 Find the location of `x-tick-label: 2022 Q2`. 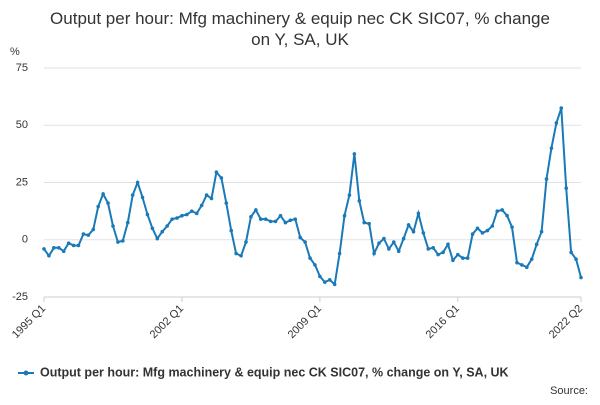

x-tick-label: 2022 Q2 is located at coordinates (566, 322).